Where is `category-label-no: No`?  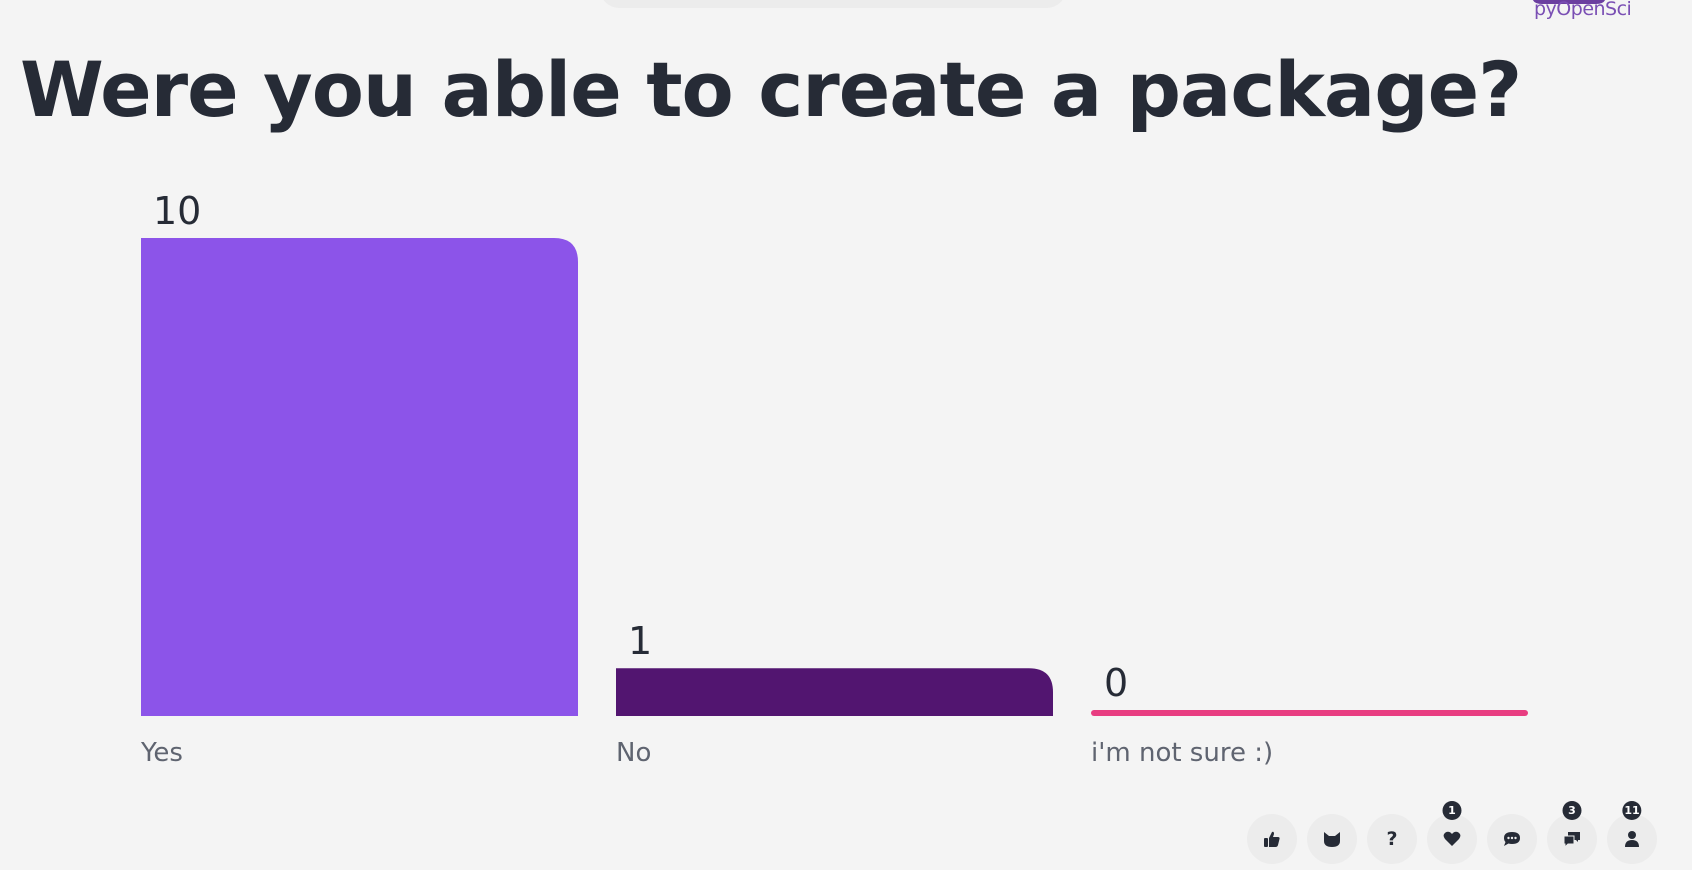 category-label-no: No is located at coordinates (633, 753).